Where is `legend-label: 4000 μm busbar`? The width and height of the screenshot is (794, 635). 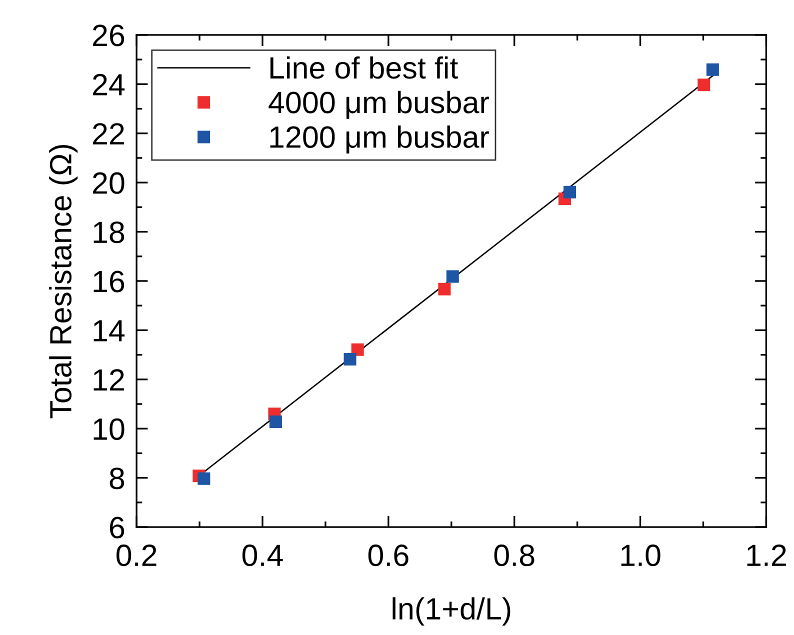
legend-label: 4000 μm busbar is located at coordinates (378, 104).